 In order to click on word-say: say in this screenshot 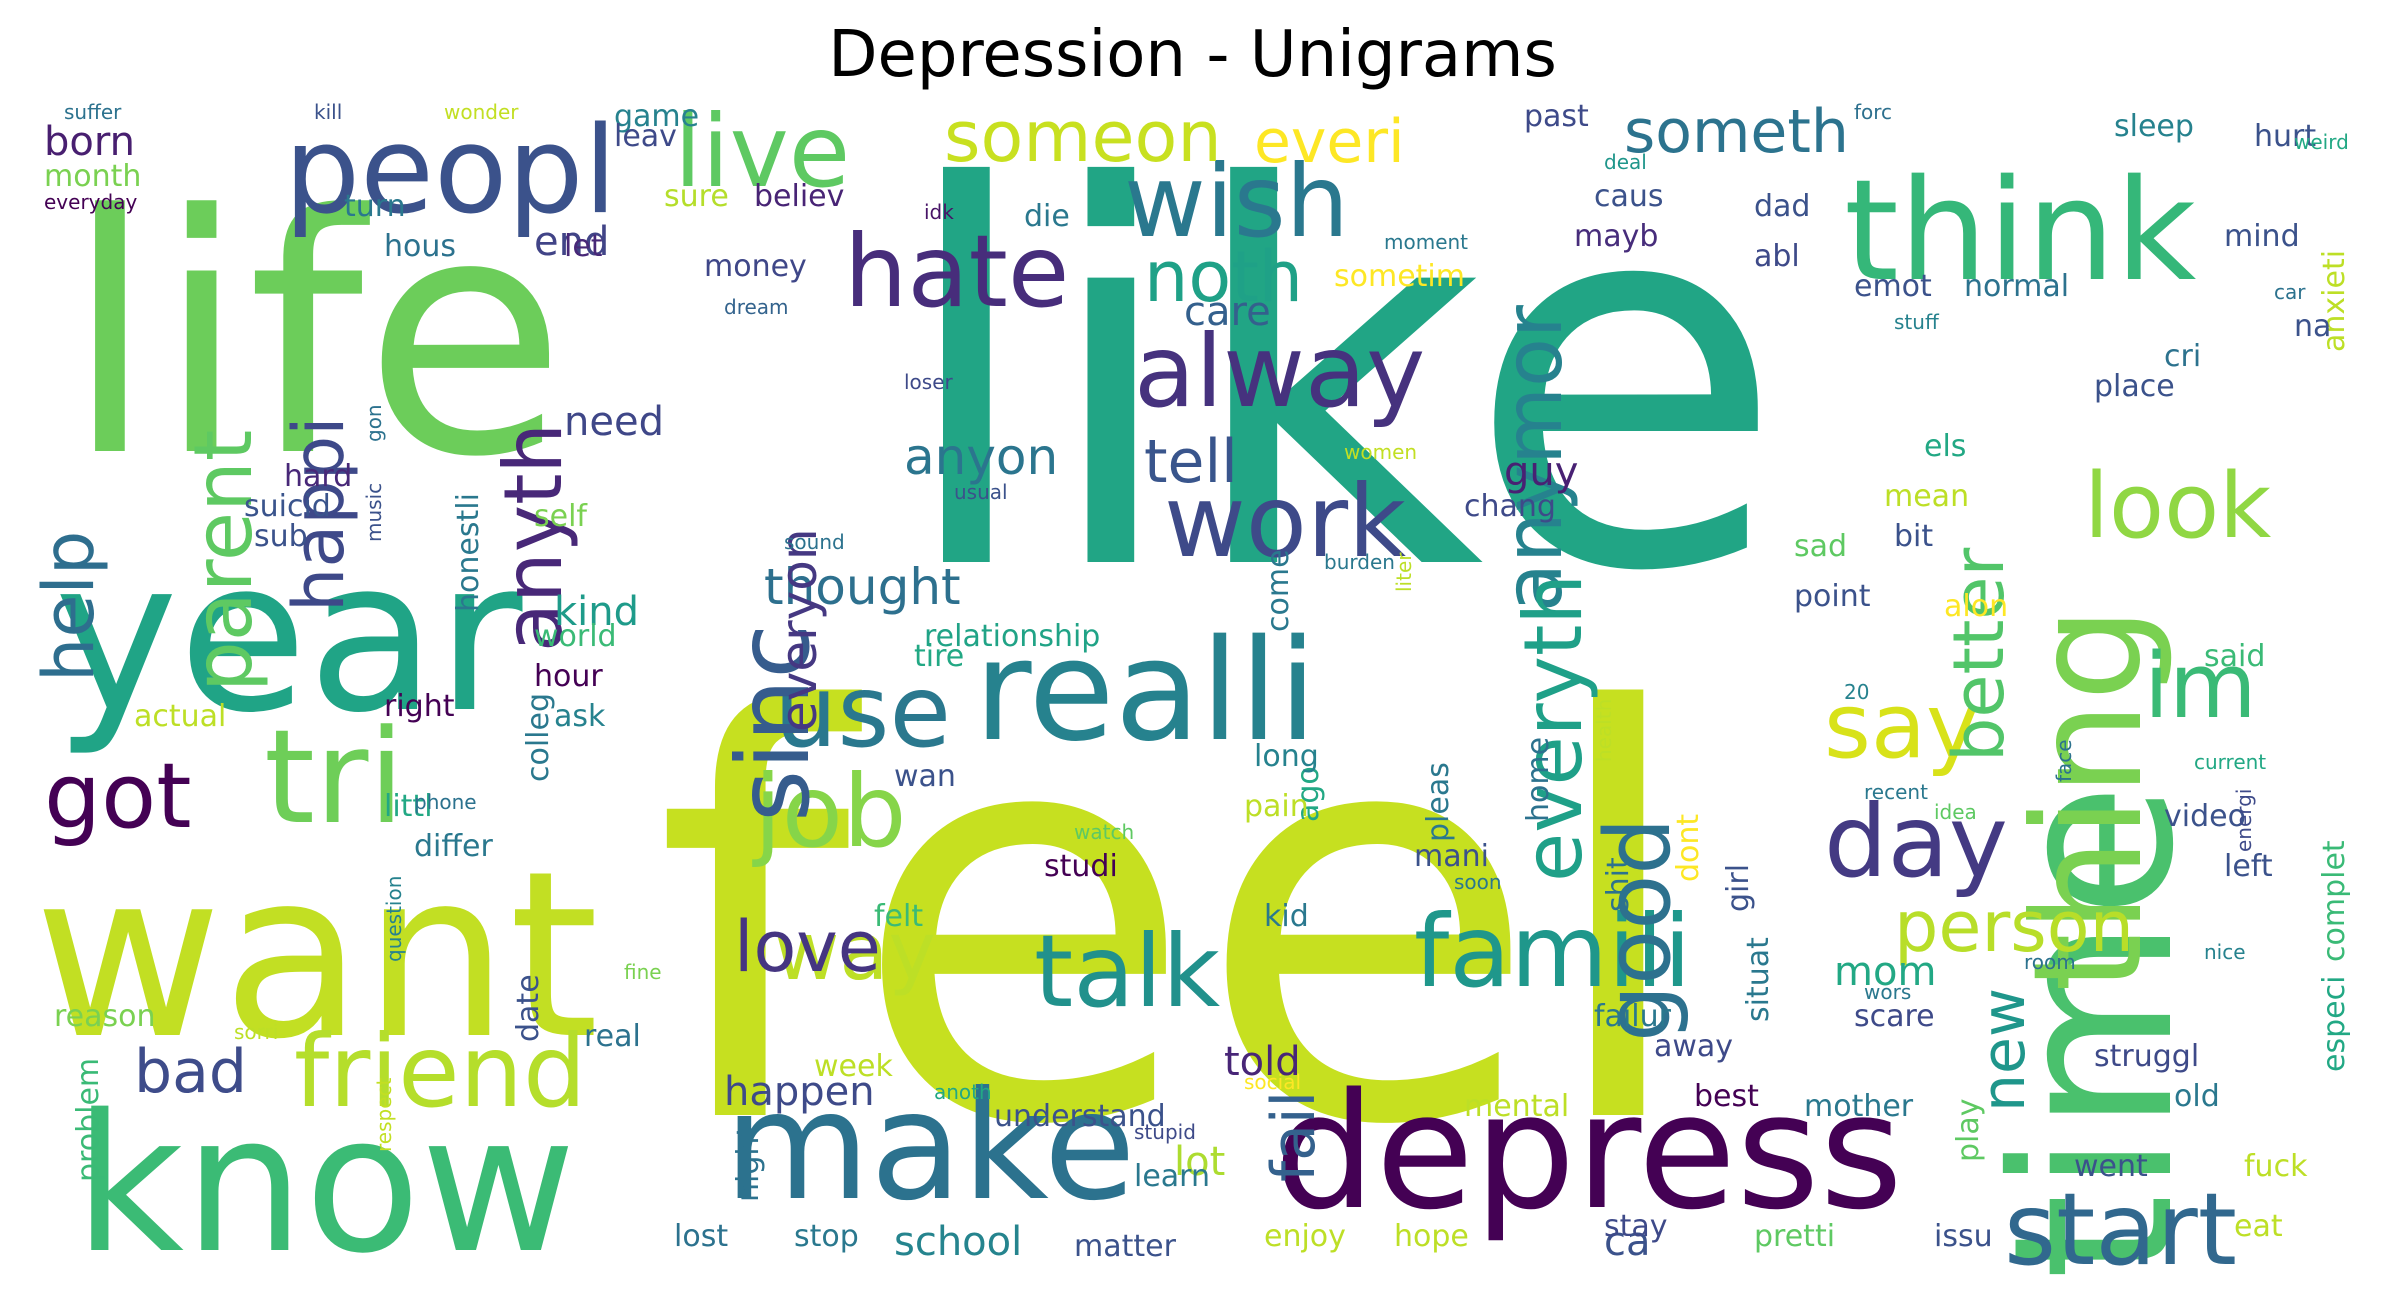, I will do `click(1902, 726)`.